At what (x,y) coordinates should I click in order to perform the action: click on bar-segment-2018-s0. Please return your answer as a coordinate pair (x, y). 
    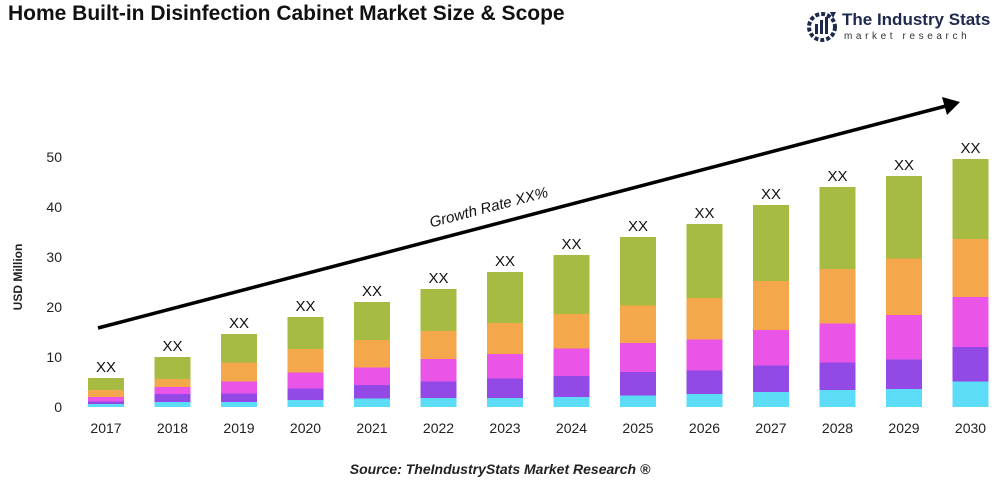
    Looking at the image, I should click on (172, 404).